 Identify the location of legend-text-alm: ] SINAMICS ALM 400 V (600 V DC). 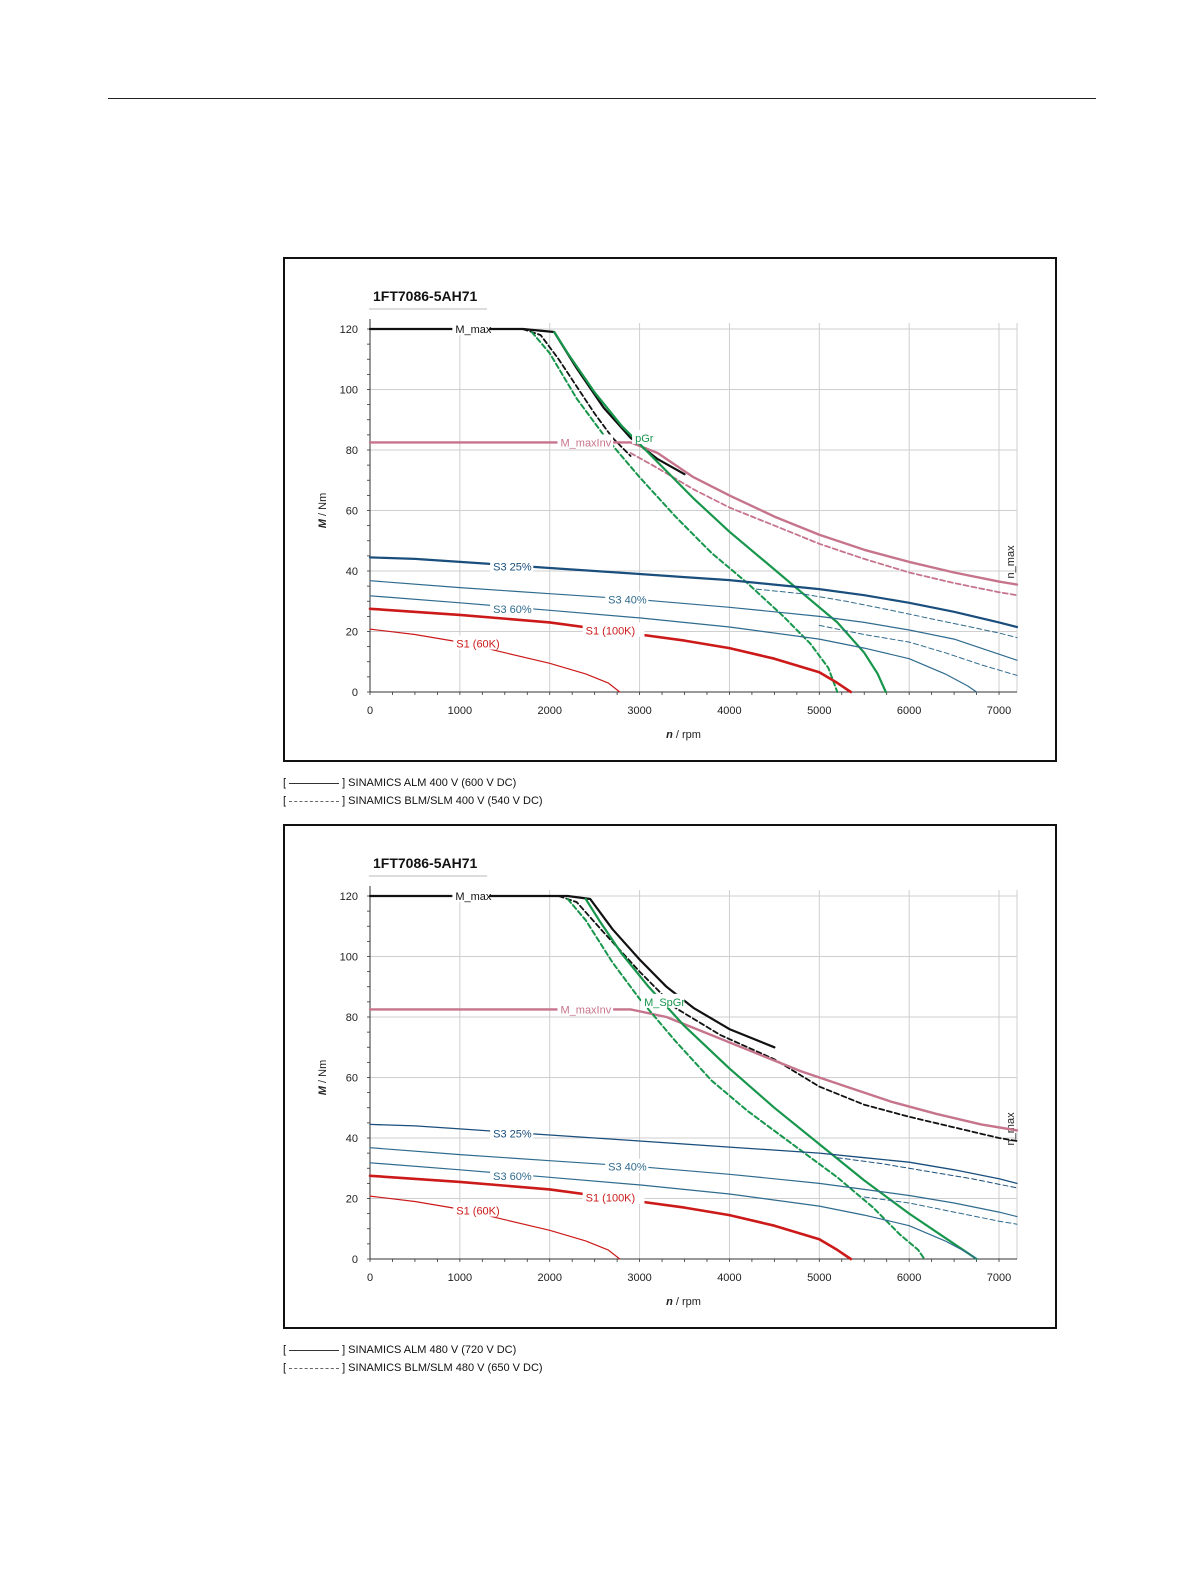
(429, 783).